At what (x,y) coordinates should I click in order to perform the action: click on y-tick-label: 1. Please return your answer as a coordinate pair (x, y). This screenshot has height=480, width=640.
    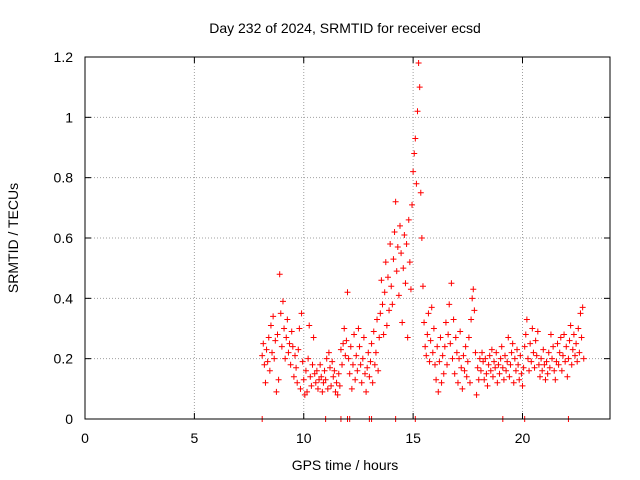
    Looking at the image, I should click on (69, 117).